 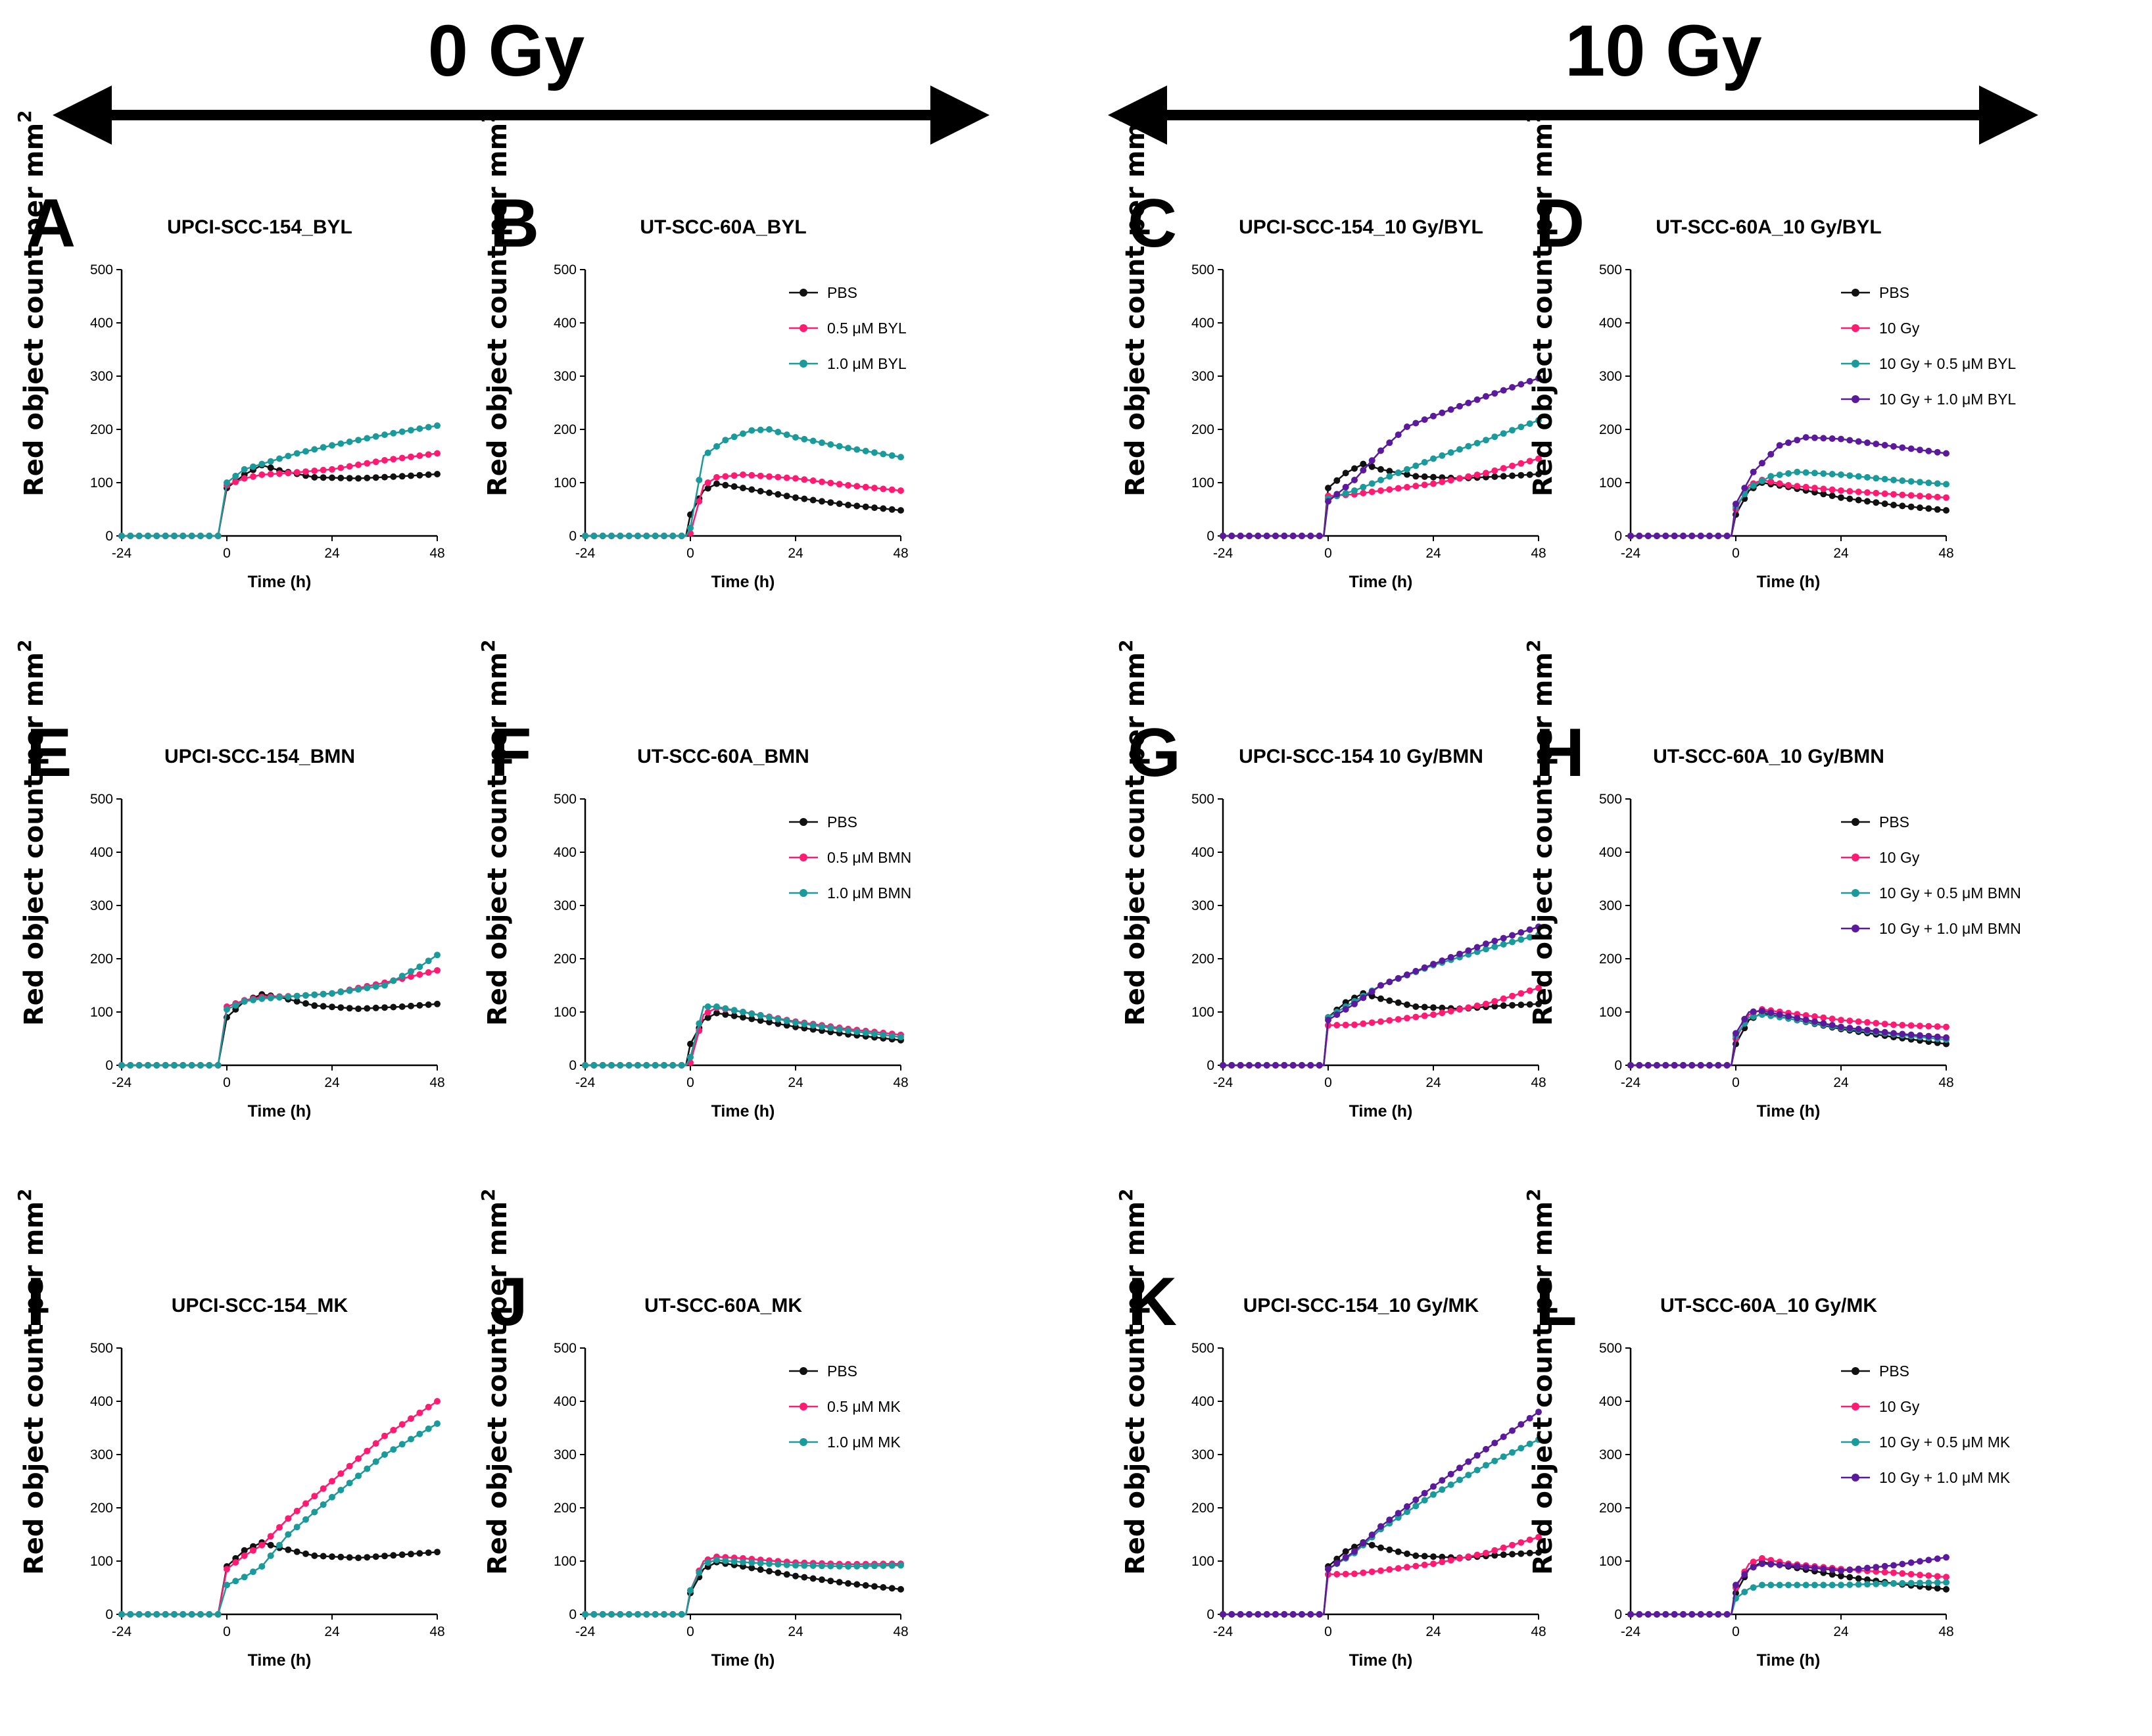 What do you see at coordinates (1946, 553) in the screenshot?
I see `x-tick-label-D: 48` at bounding box center [1946, 553].